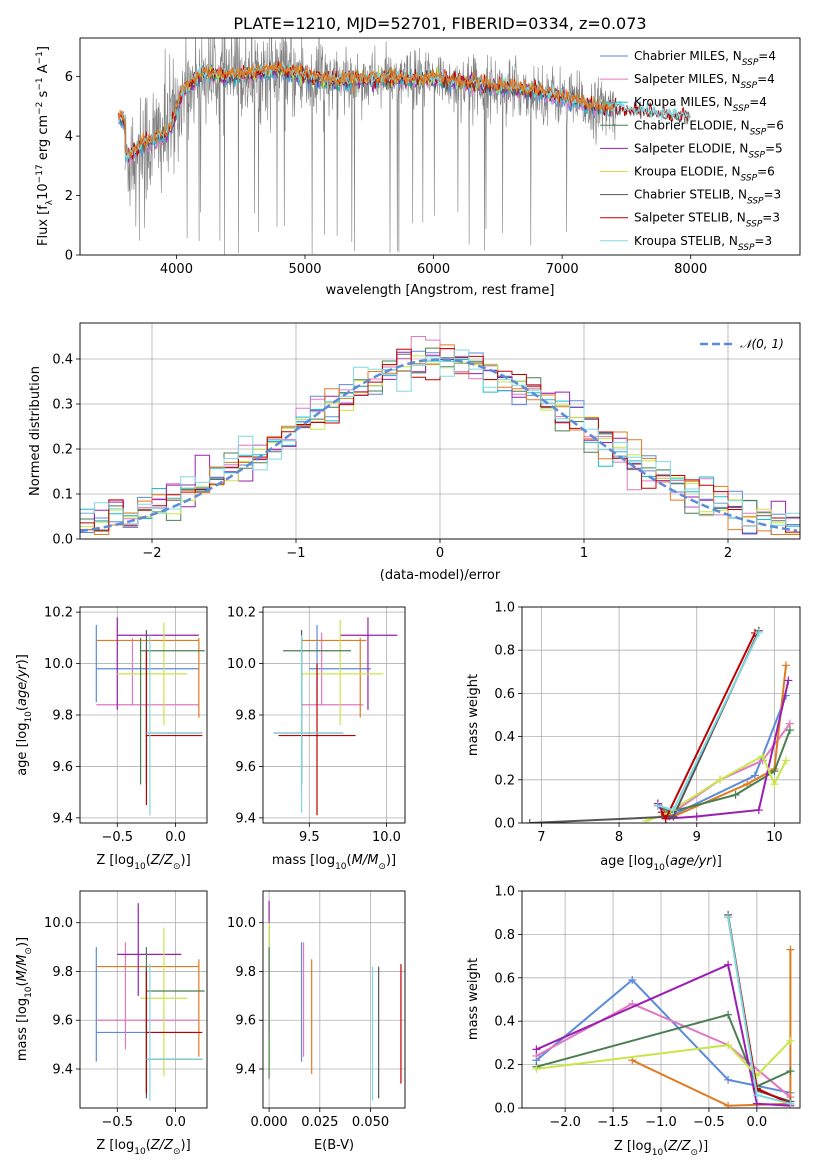  Describe the element at coordinates (334, 862) in the screenshot. I see `x-axis-label: mass [log10(M/M⊙)]` at that location.